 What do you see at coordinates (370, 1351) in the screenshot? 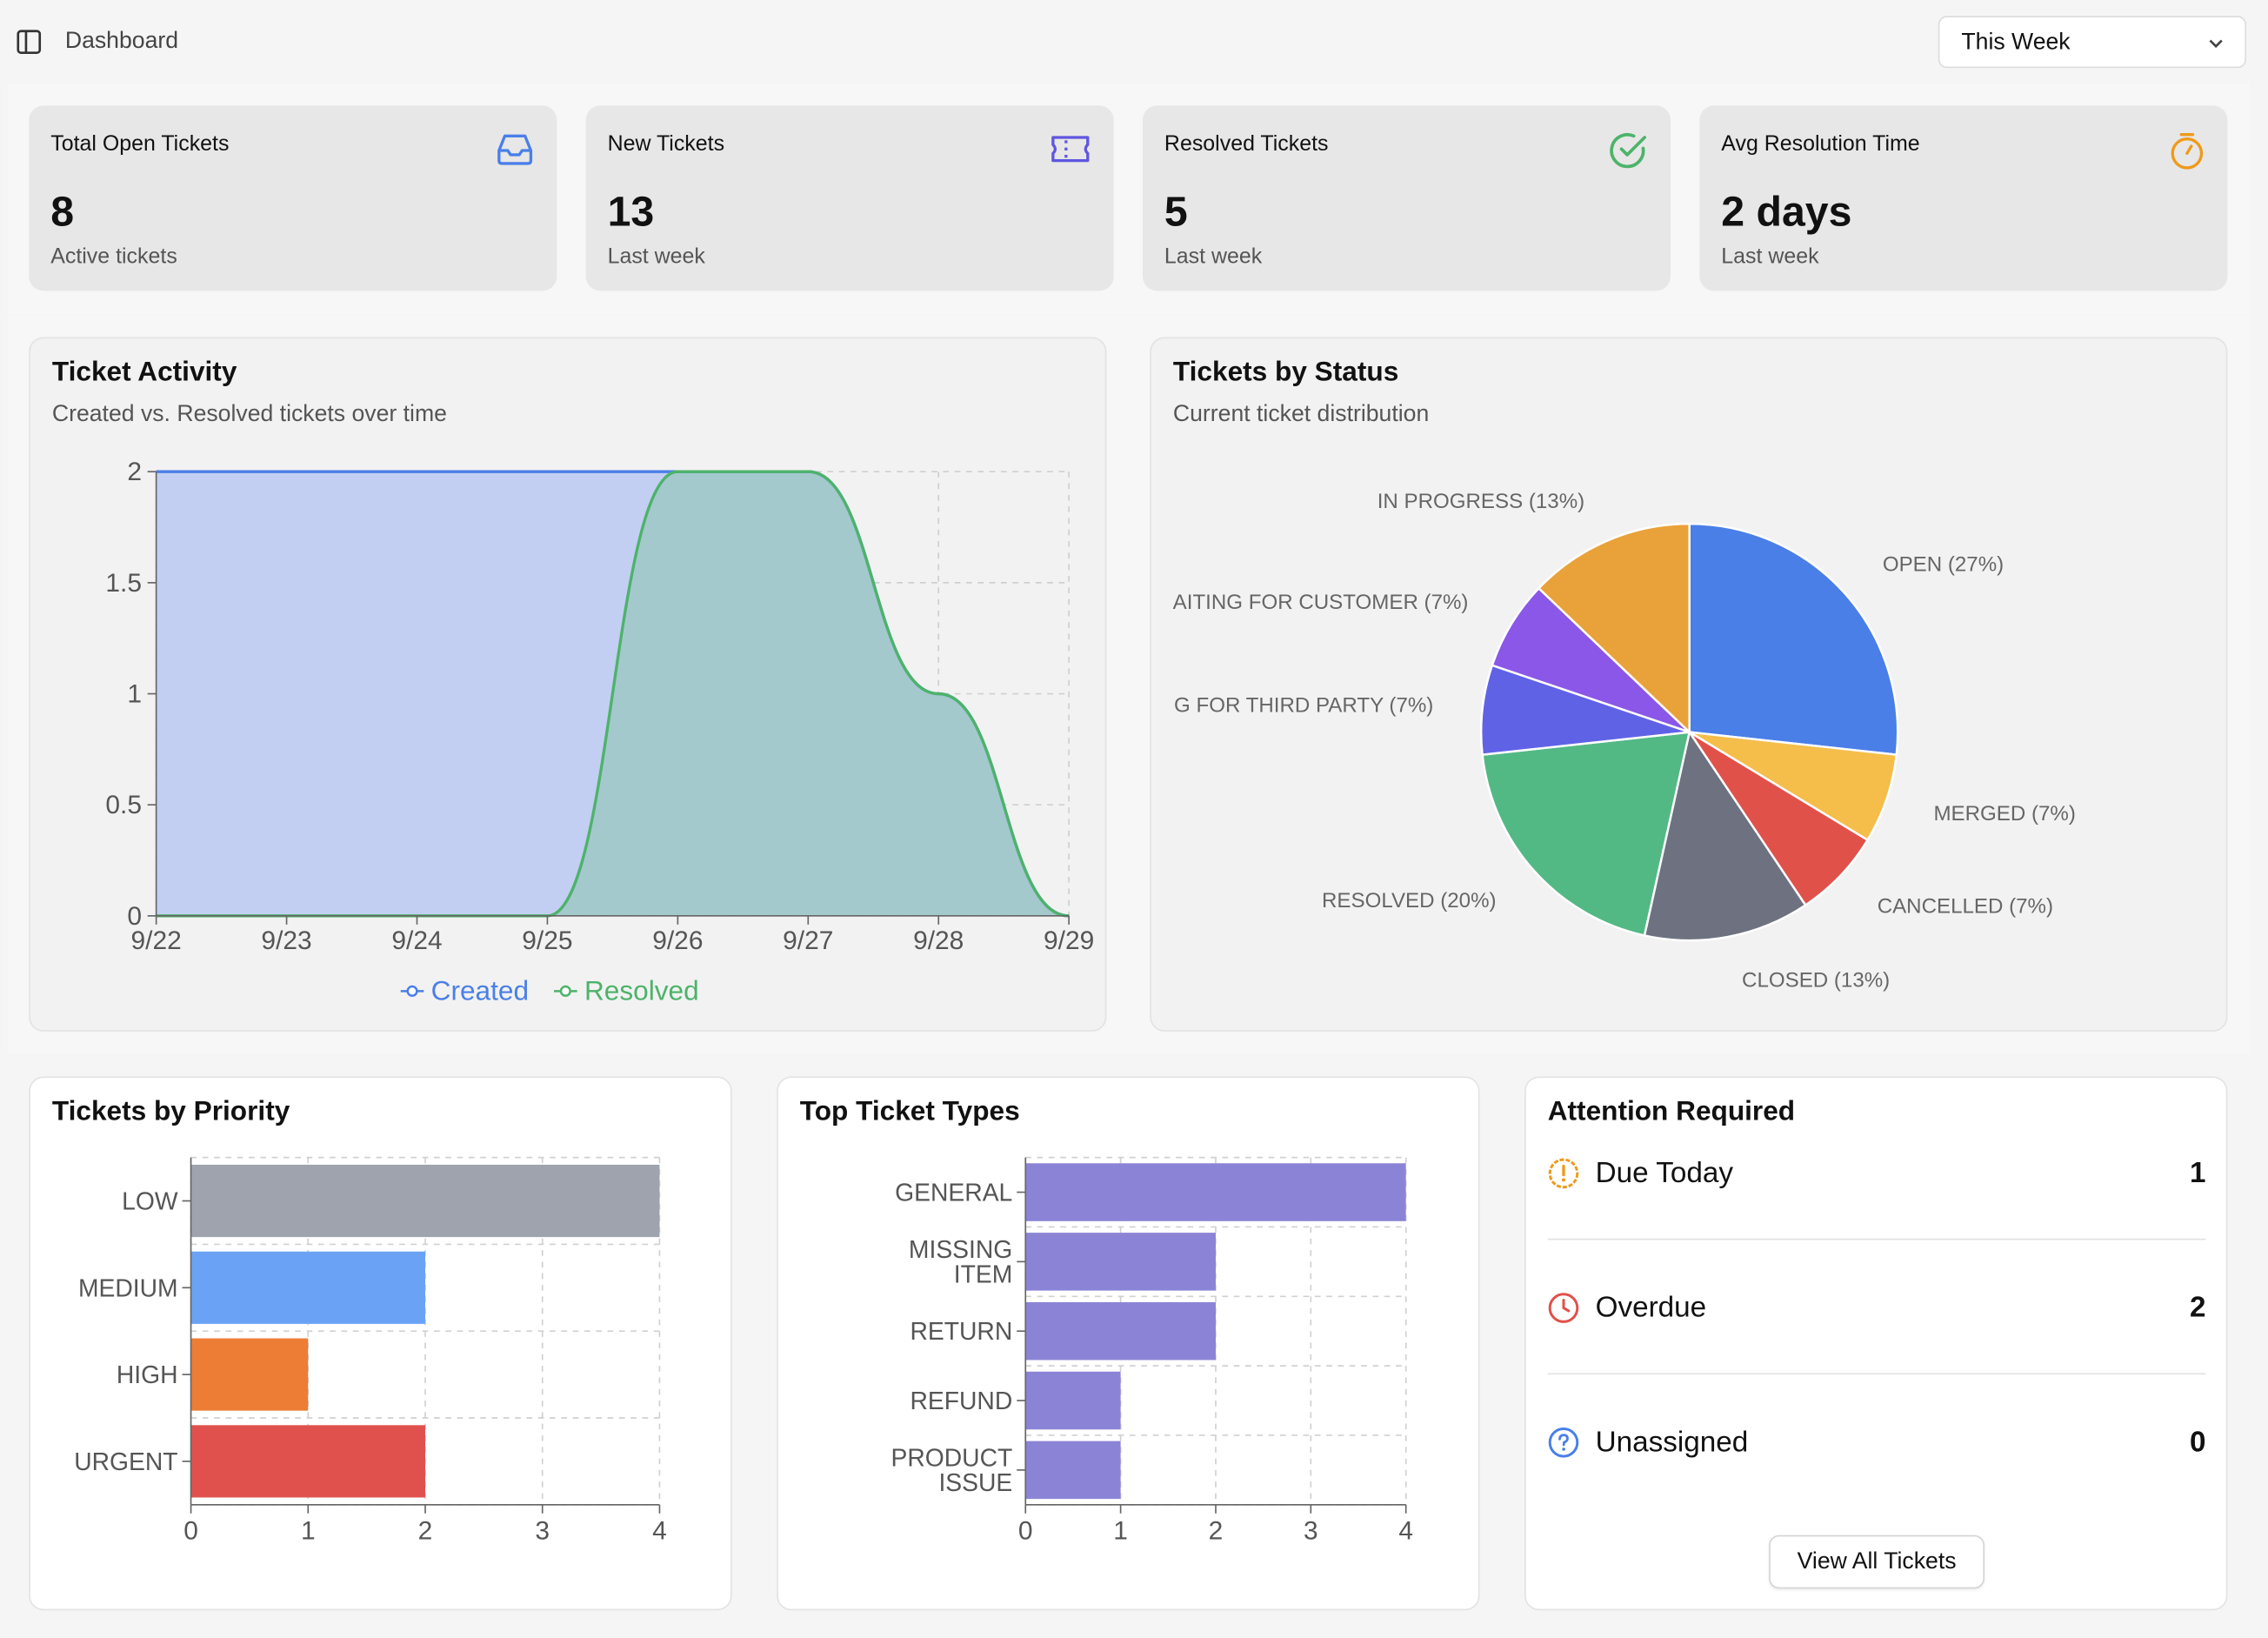
I see `tickets-by-priority-chart: LOW MEDIUM HIGH URGENT 0 1 2 3 4` at bounding box center [370, 1351].